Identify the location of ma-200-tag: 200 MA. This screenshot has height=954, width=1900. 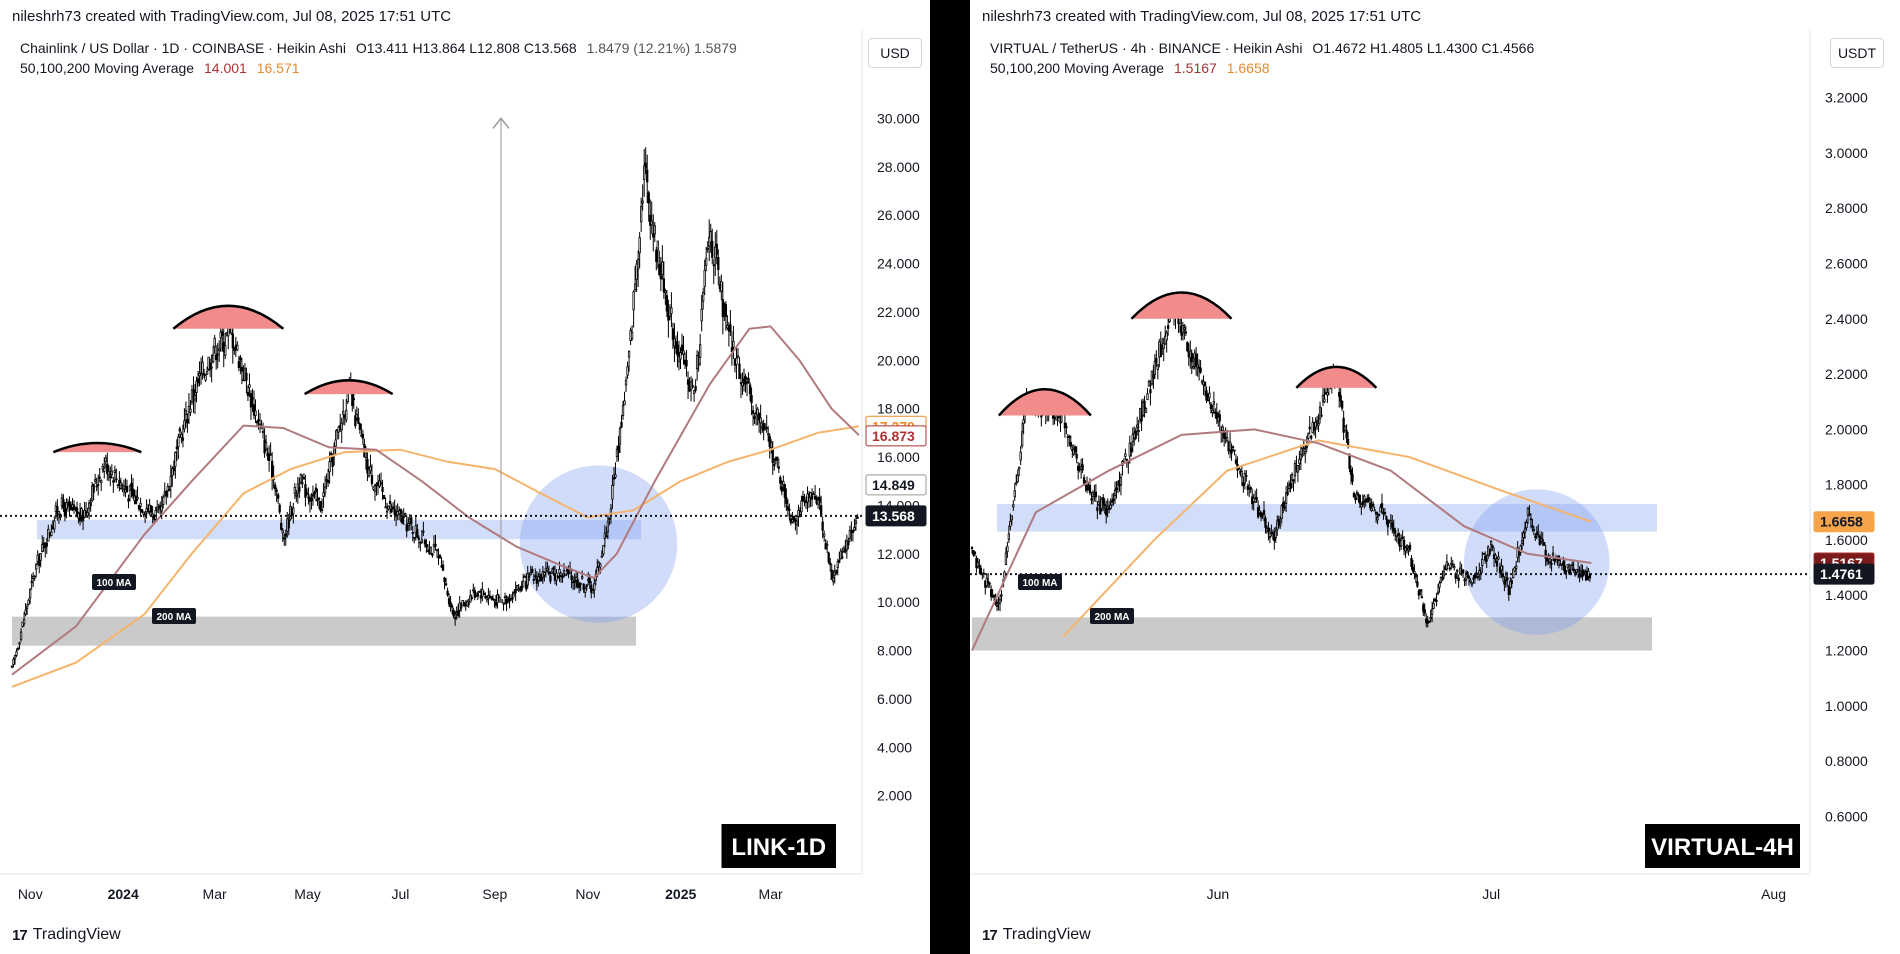
(173, 617).